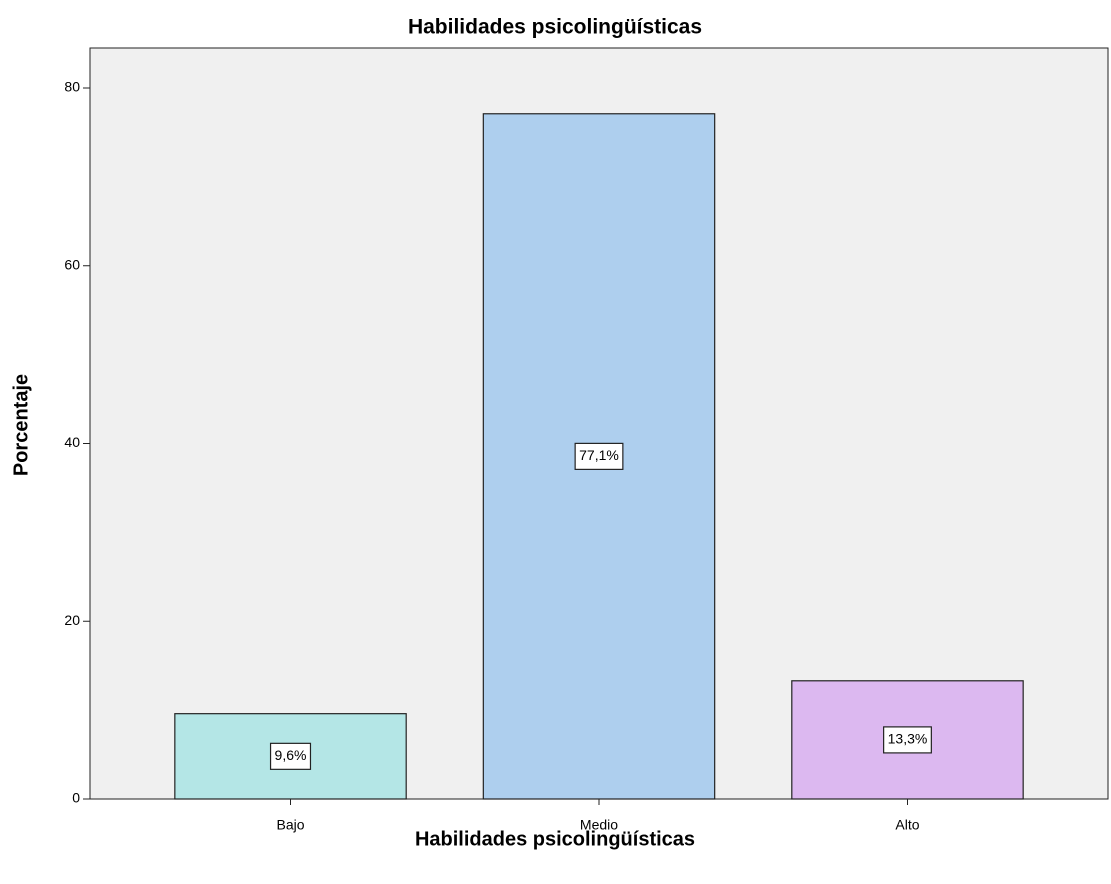  What do you see at coordinates (76, 798) in the screenshot?
I see `y-tick-label: 0` at bounding box center [76, 798].